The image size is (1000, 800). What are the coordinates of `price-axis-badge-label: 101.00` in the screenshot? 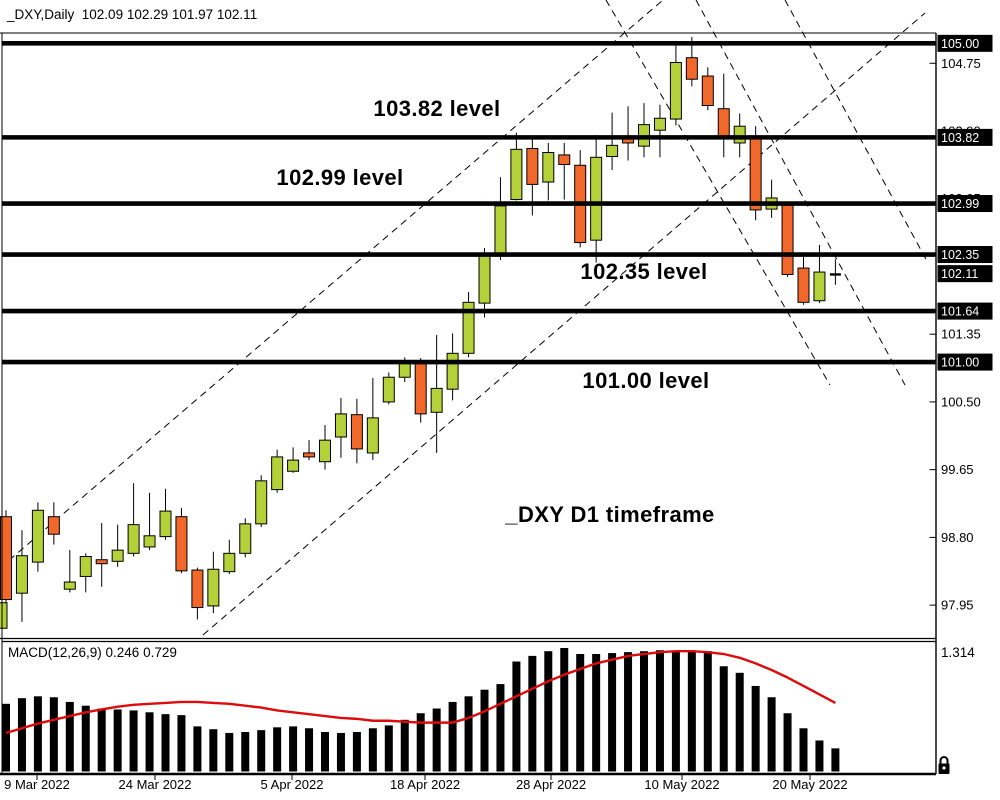 It's located at (960, 363).